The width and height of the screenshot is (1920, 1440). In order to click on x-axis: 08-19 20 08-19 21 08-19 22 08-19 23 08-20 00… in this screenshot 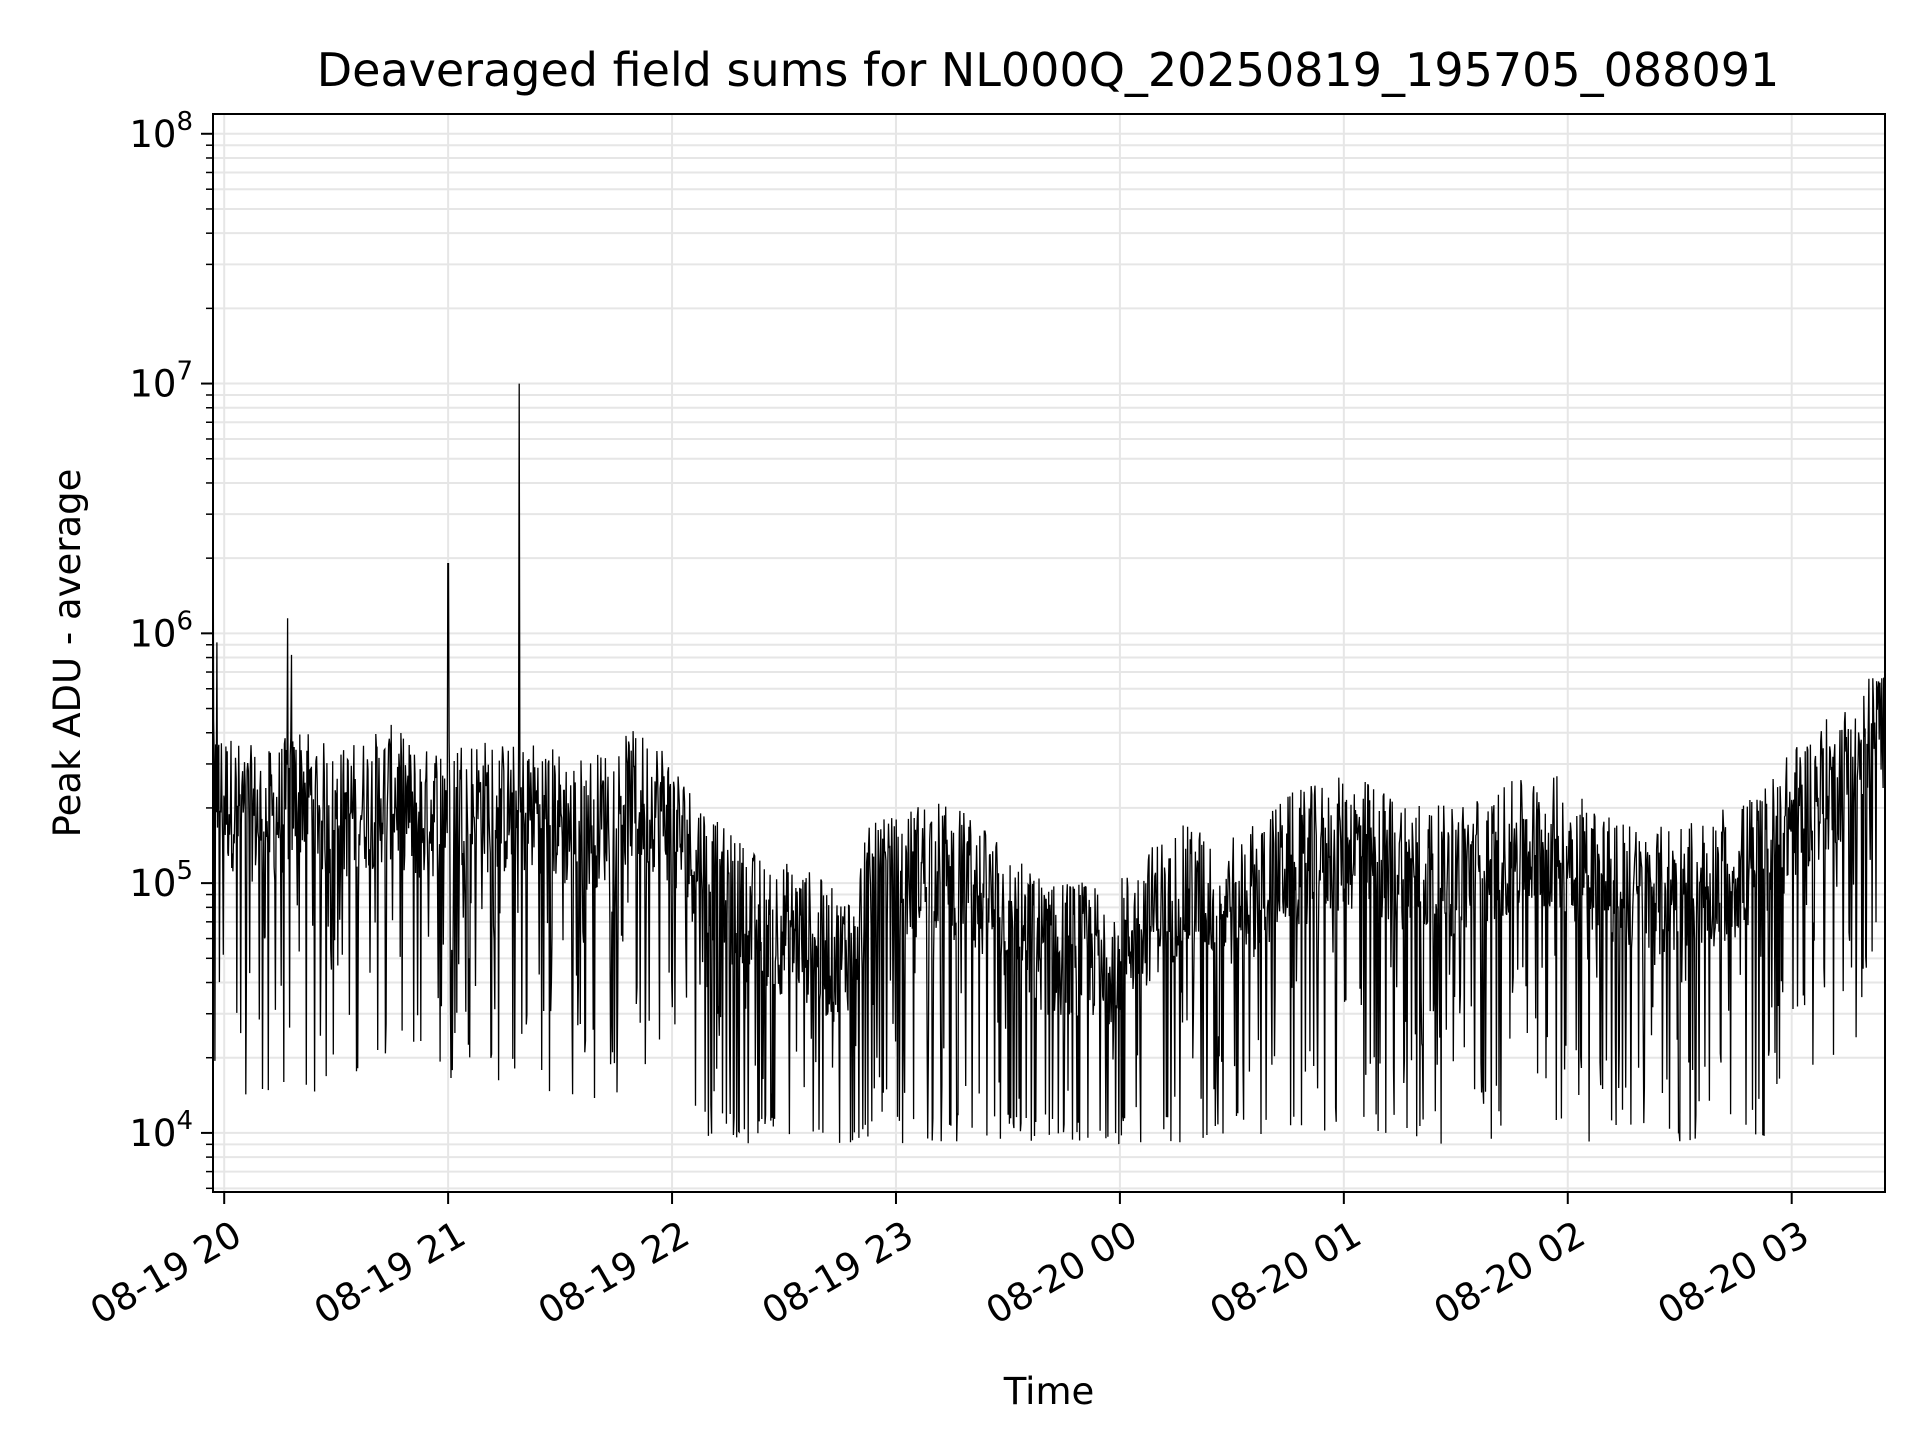, I will do `click(949, 1262)`.